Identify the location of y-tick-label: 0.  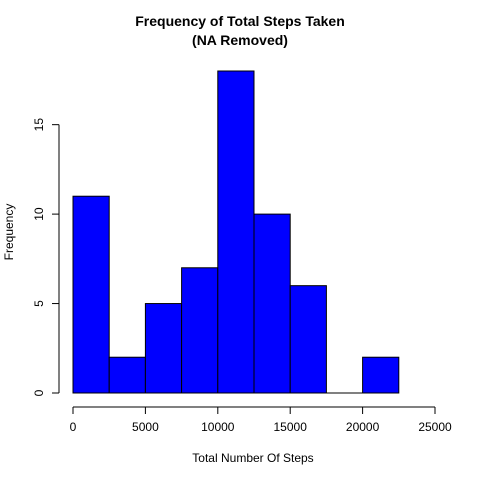
(39, 392).